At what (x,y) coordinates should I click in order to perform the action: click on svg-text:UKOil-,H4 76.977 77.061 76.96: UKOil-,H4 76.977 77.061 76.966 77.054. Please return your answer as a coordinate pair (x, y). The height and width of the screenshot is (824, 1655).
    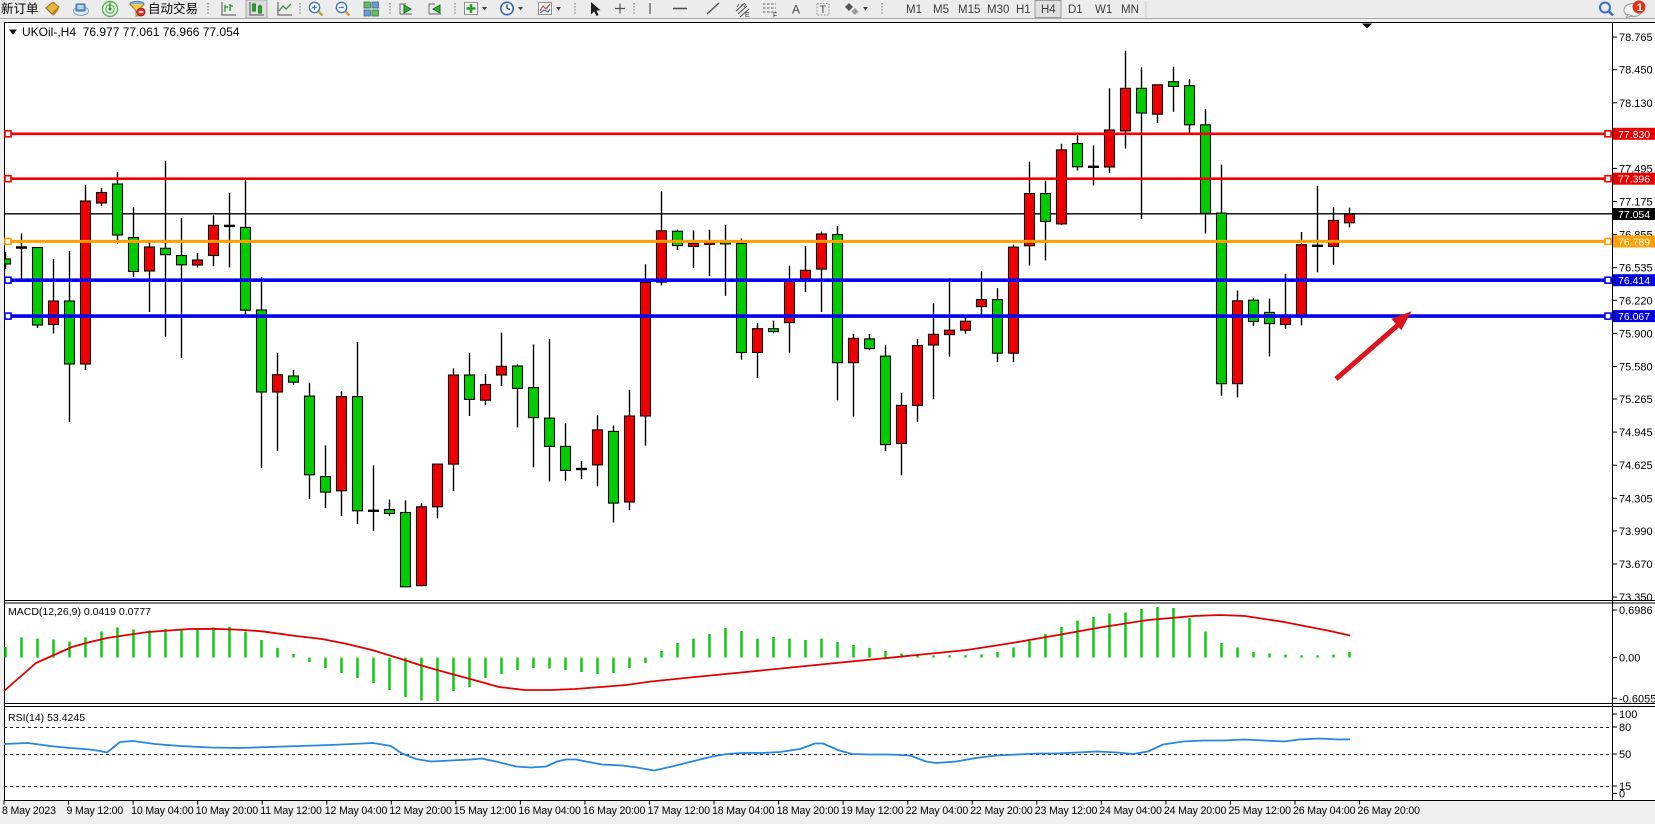
    Looking at the image, I should click on (131, 32).